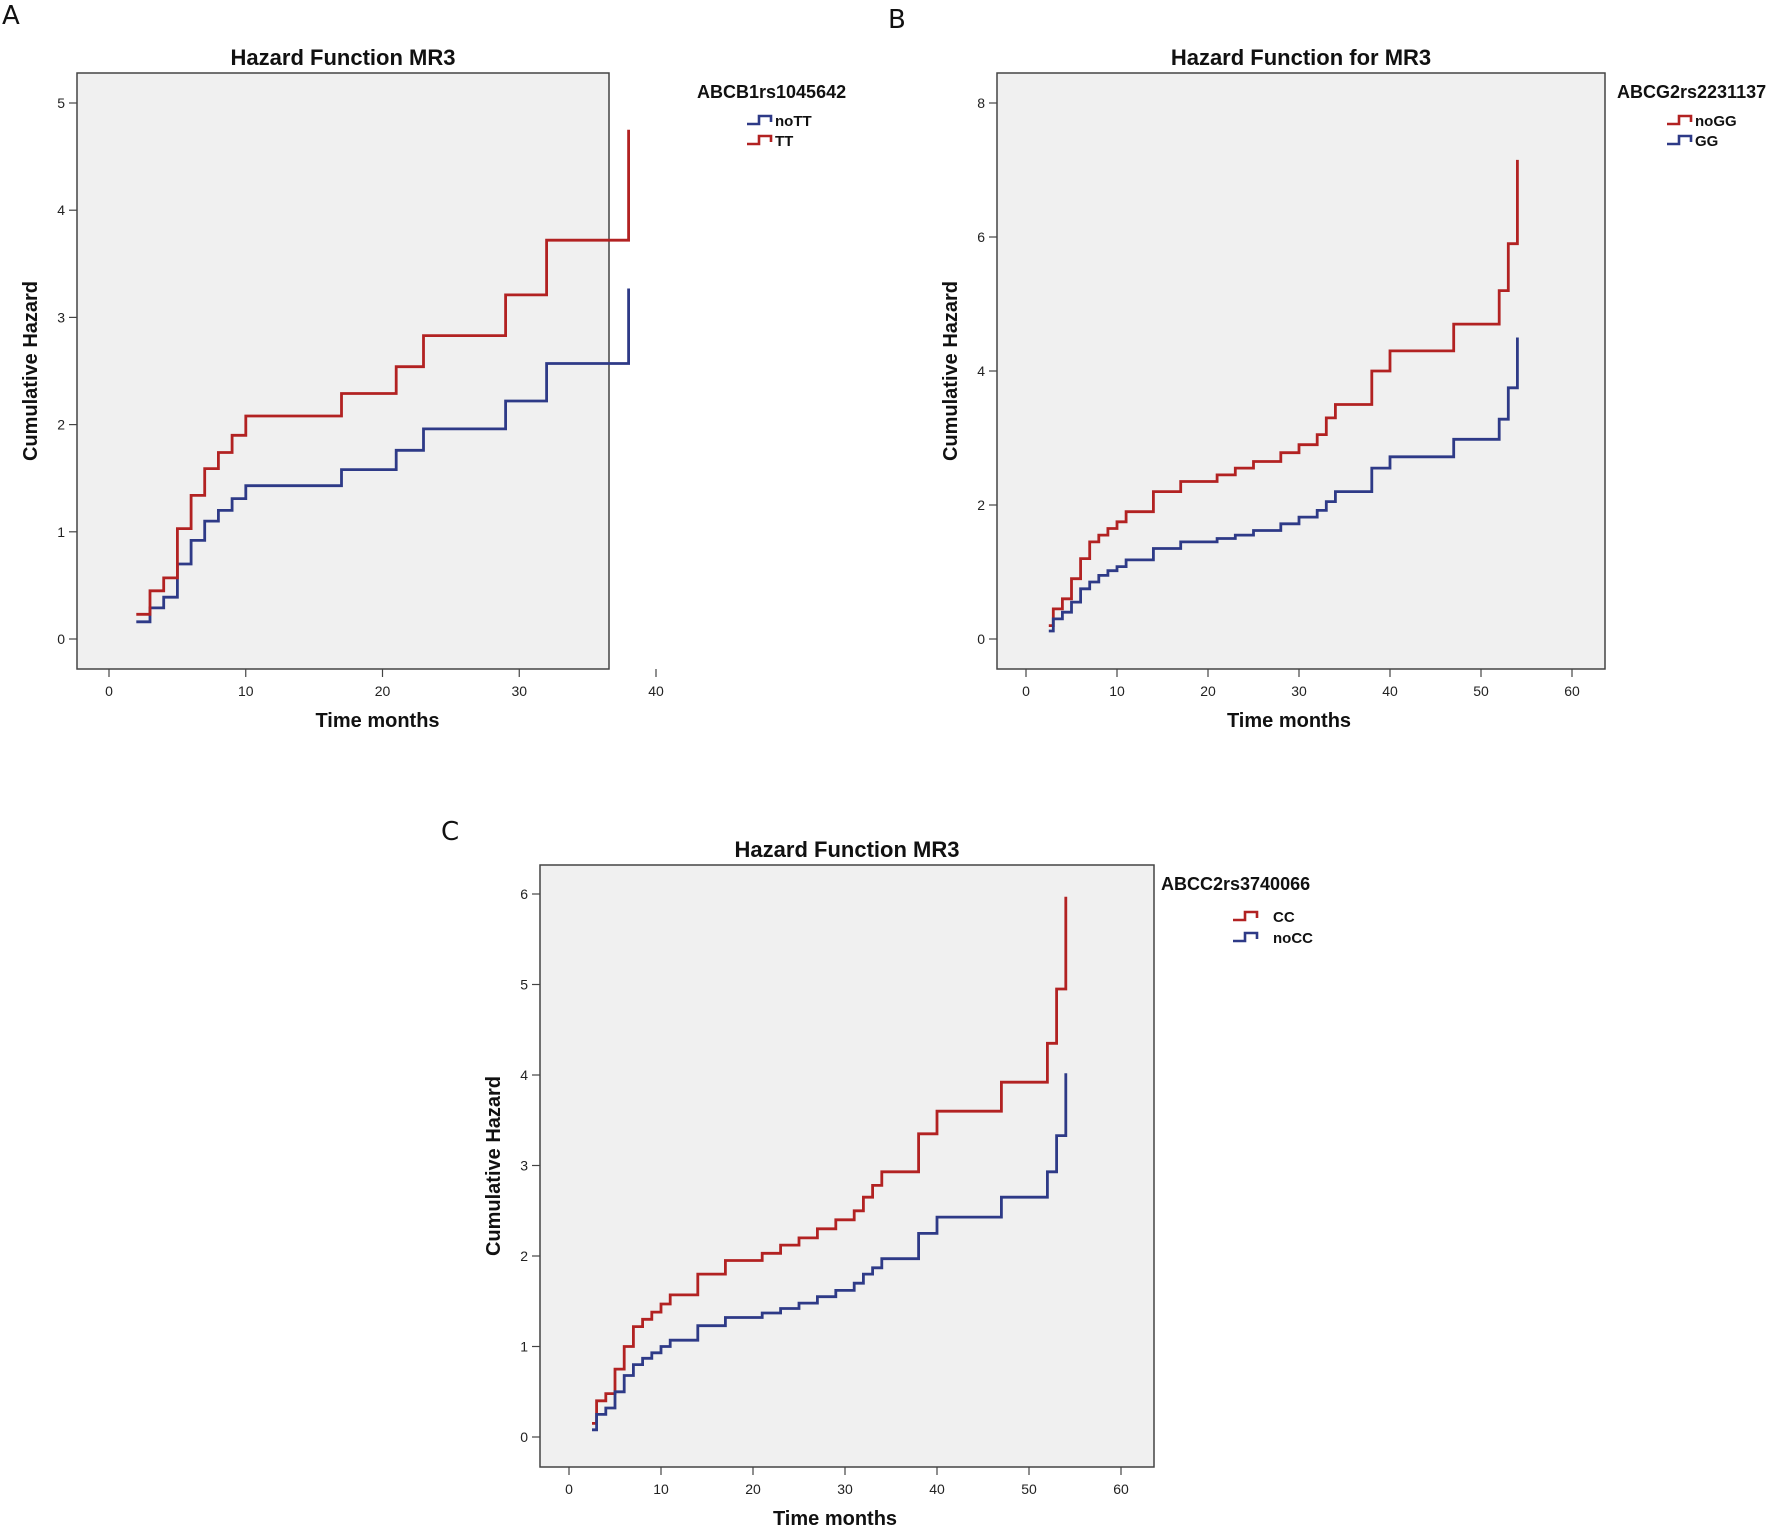  I want to click on legend-label: GG, so click(1706, 141).